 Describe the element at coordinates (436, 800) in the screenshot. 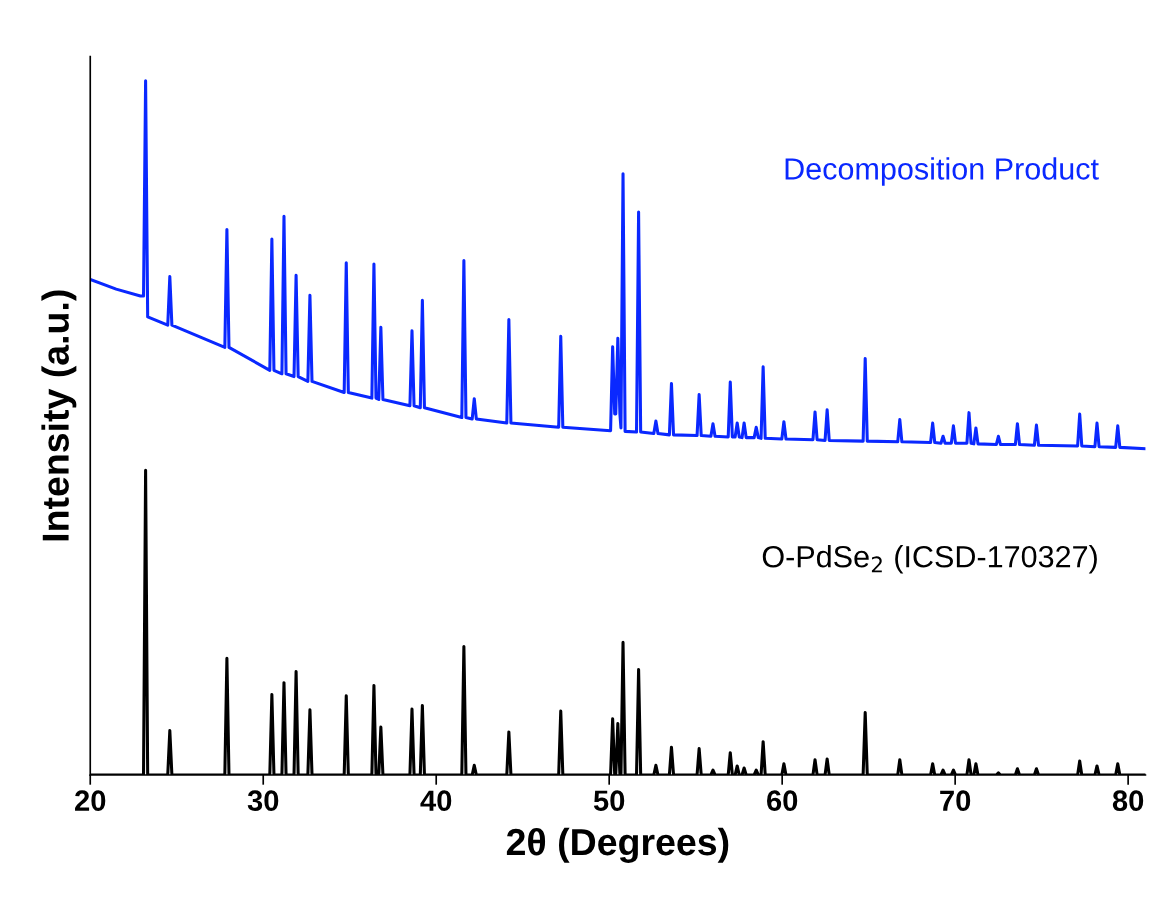

I see `x-tick-label: 40` at that location.